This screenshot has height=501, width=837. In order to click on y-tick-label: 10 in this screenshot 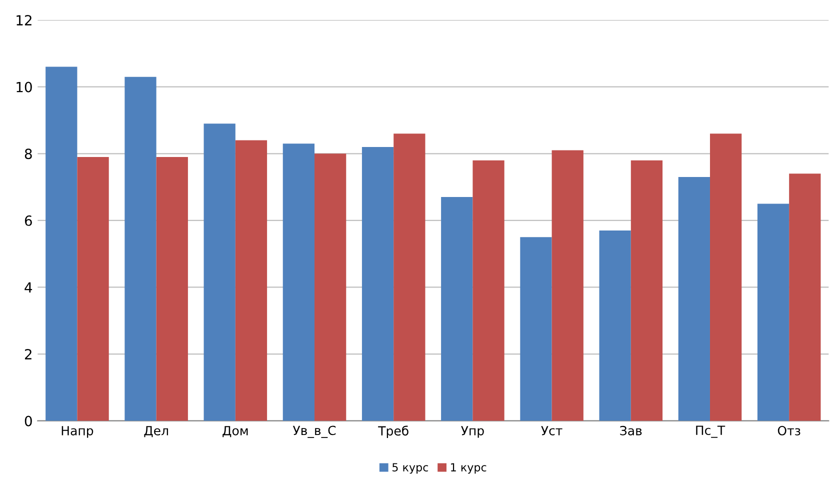, I will do `click(24, 87)`.